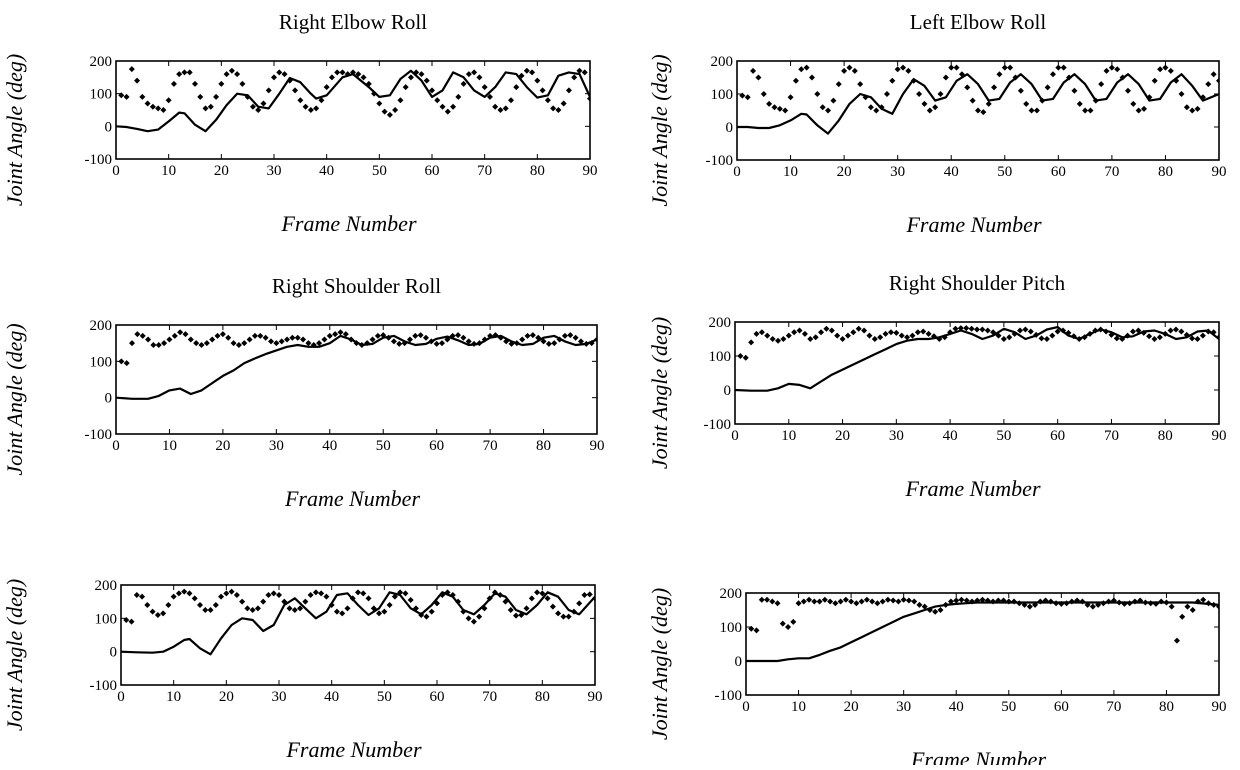 The image size is (1240, 770). What do you see at coordinates (720, 323) in the screenshot?
I see `y-tick-label: 200` at bounding box center [720, 323].